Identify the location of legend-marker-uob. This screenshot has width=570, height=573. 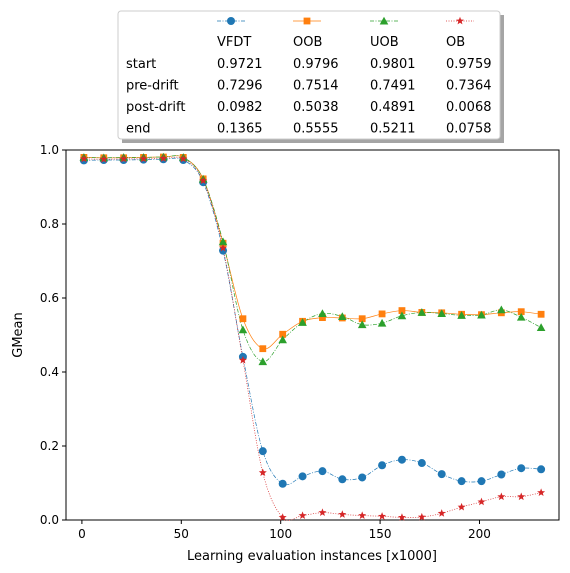
(384, 20).